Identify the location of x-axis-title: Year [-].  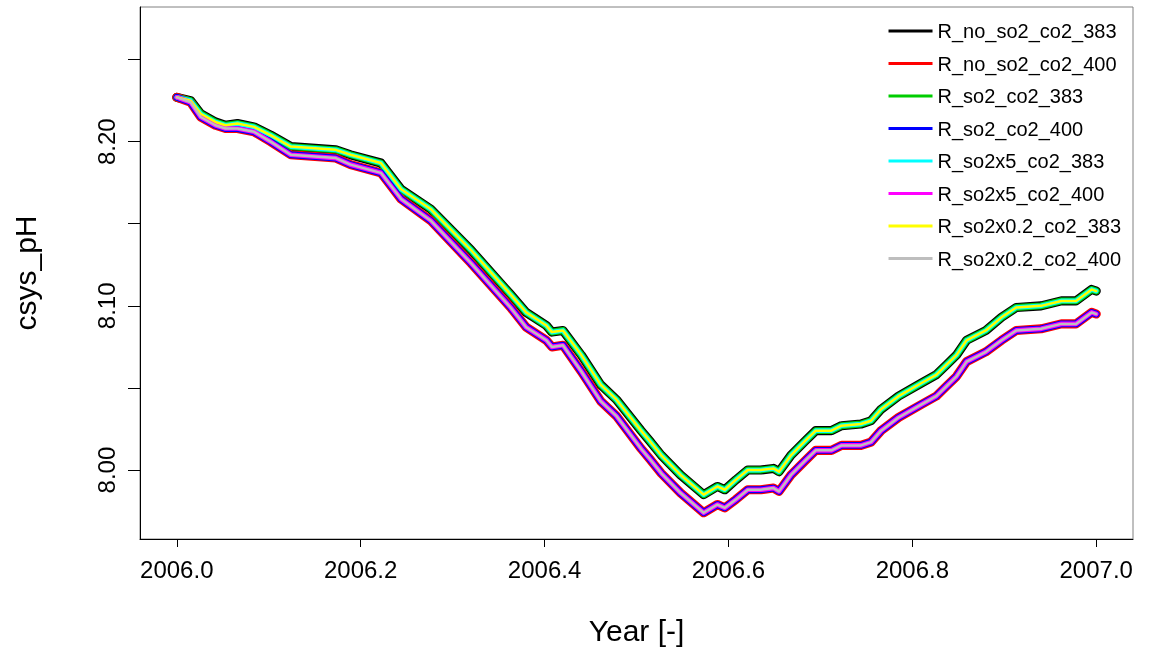
(636, 630).